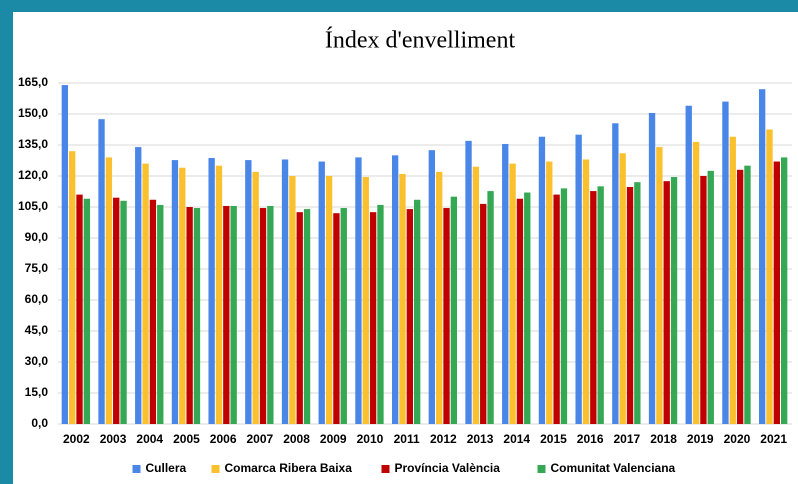 The image size is (798, 484). Describe the element at coordinates (420, 41) in the screenshot. I see `chart-title: Índex d'envelliment` at that location.